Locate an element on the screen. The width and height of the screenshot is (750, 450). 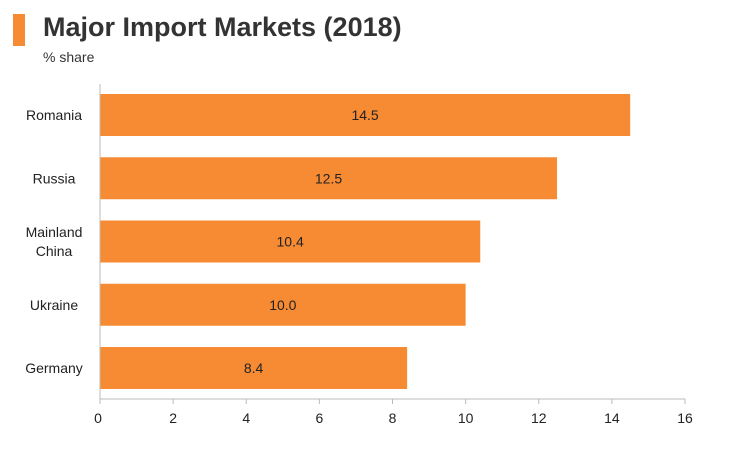
category-label: Germany is located at coordinates (54, 368).